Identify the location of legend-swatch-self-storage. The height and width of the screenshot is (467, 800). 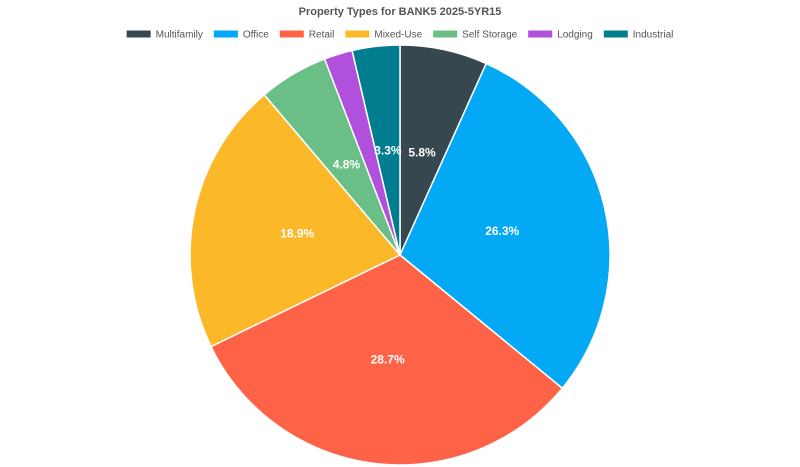
(445, 34).